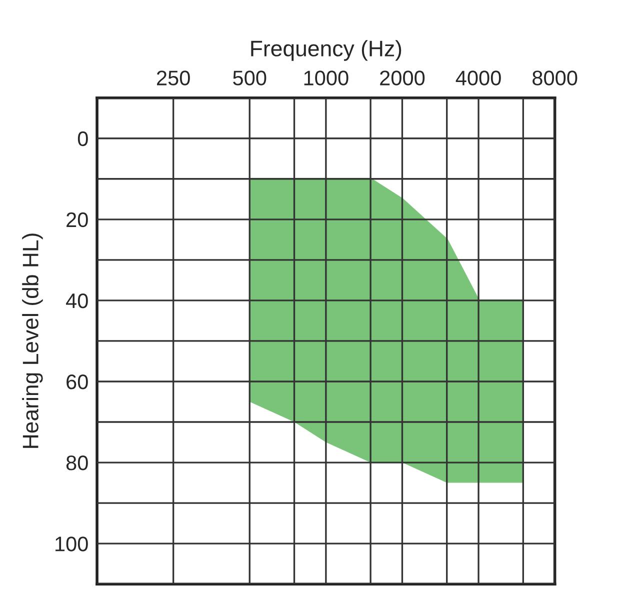 The image size is (622, 593). What do you see at coordinates (326, 78) in the screenshot?
I see `x-tick-label: 1000` at bounding box center [326, 78].